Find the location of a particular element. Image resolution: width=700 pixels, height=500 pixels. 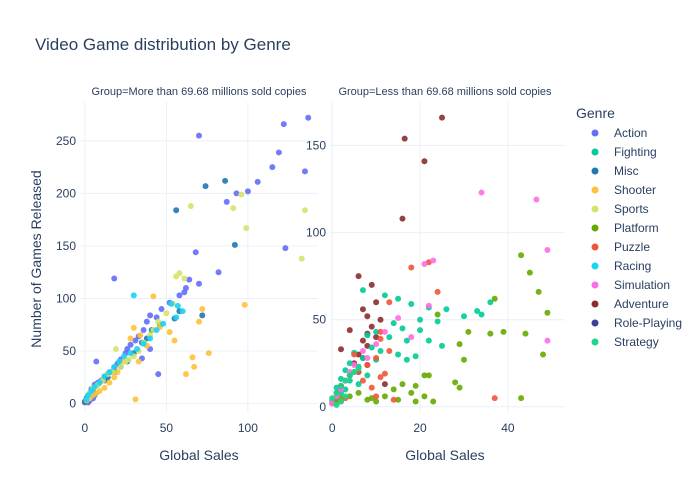

legend-item-action: Action is located at coordinates (619, 133).